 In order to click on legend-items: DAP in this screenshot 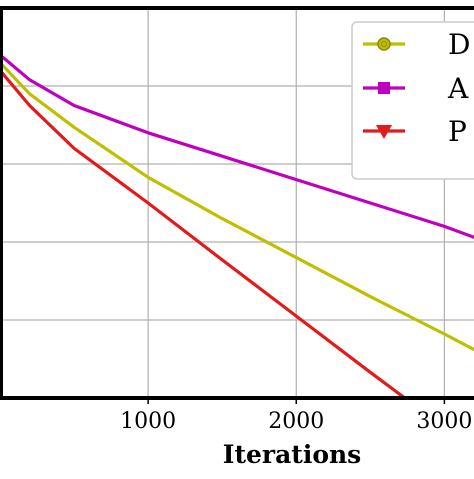, I will do `click(416, 88)`.